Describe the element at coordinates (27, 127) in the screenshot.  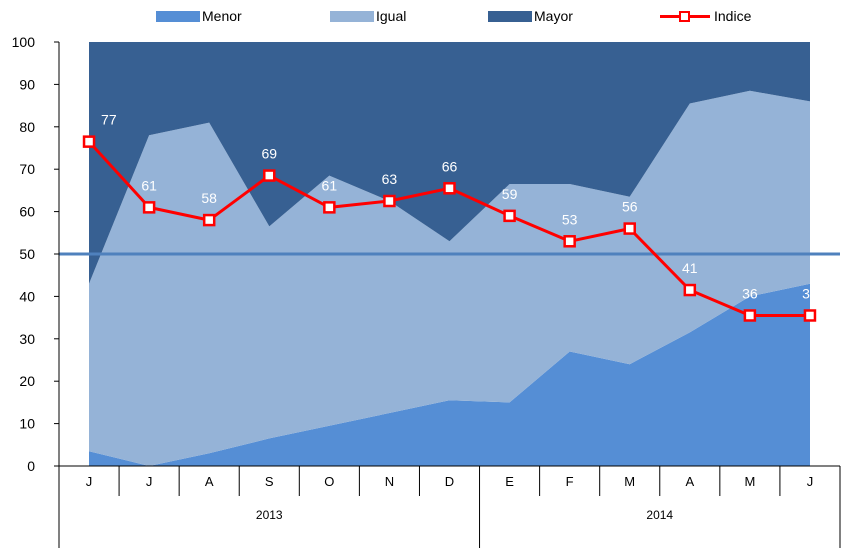
I see `y-tick-label: 80` at that location.